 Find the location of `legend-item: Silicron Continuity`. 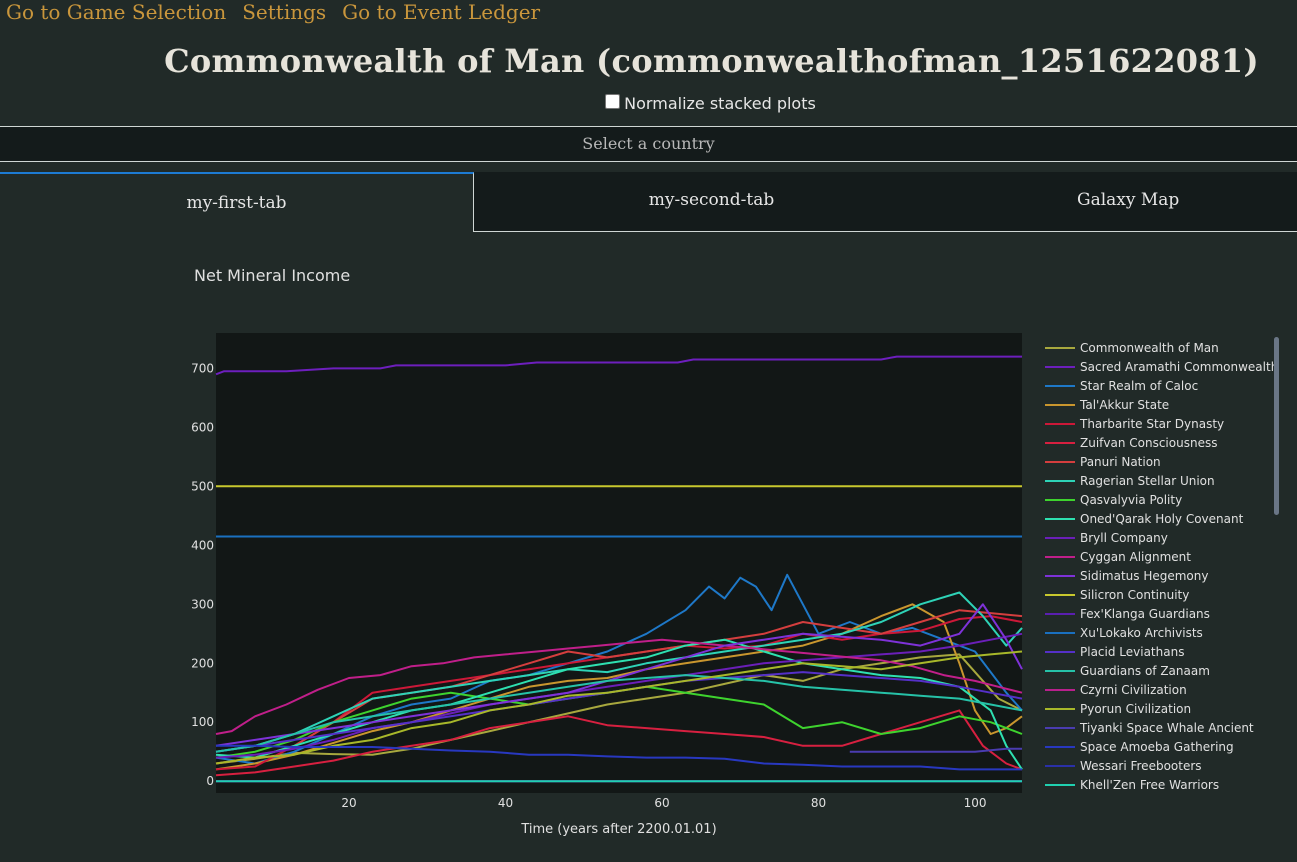

legend-item: Silicron Continuity is located at coordinates (1156, 594).